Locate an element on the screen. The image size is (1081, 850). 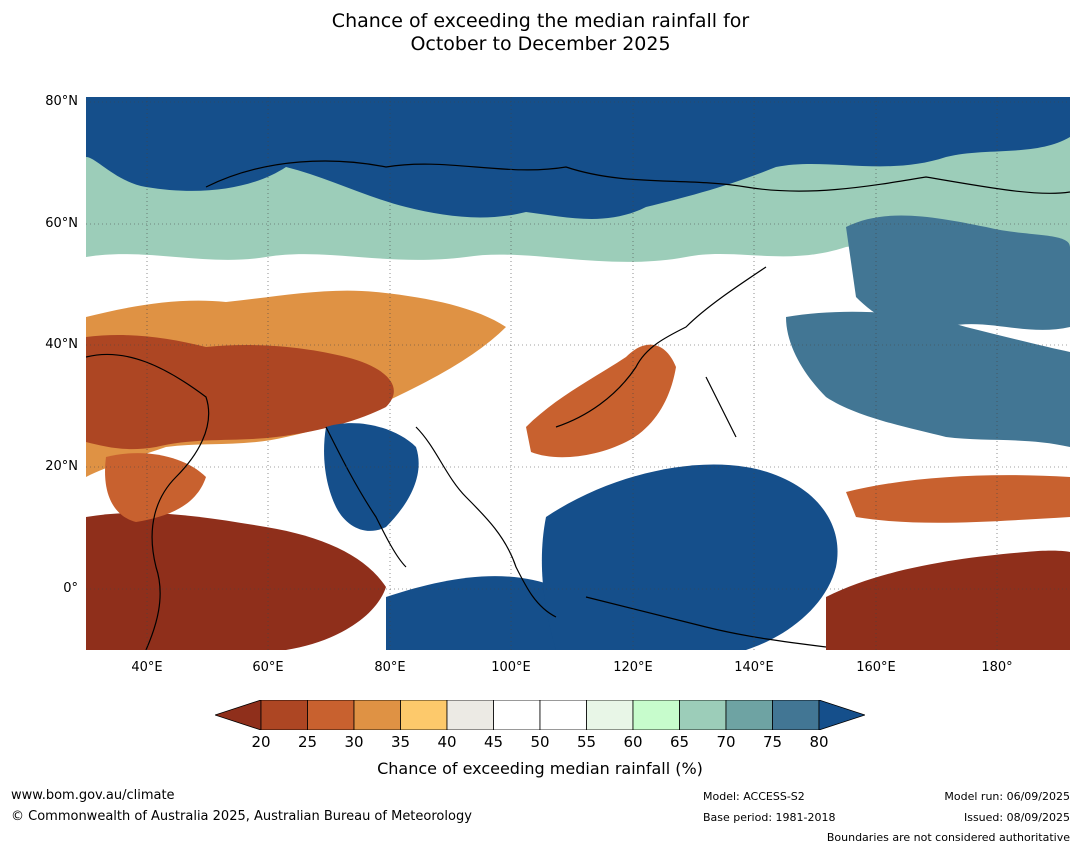
colorbar-tick-label: 50 is located at coordinates (540, 742).